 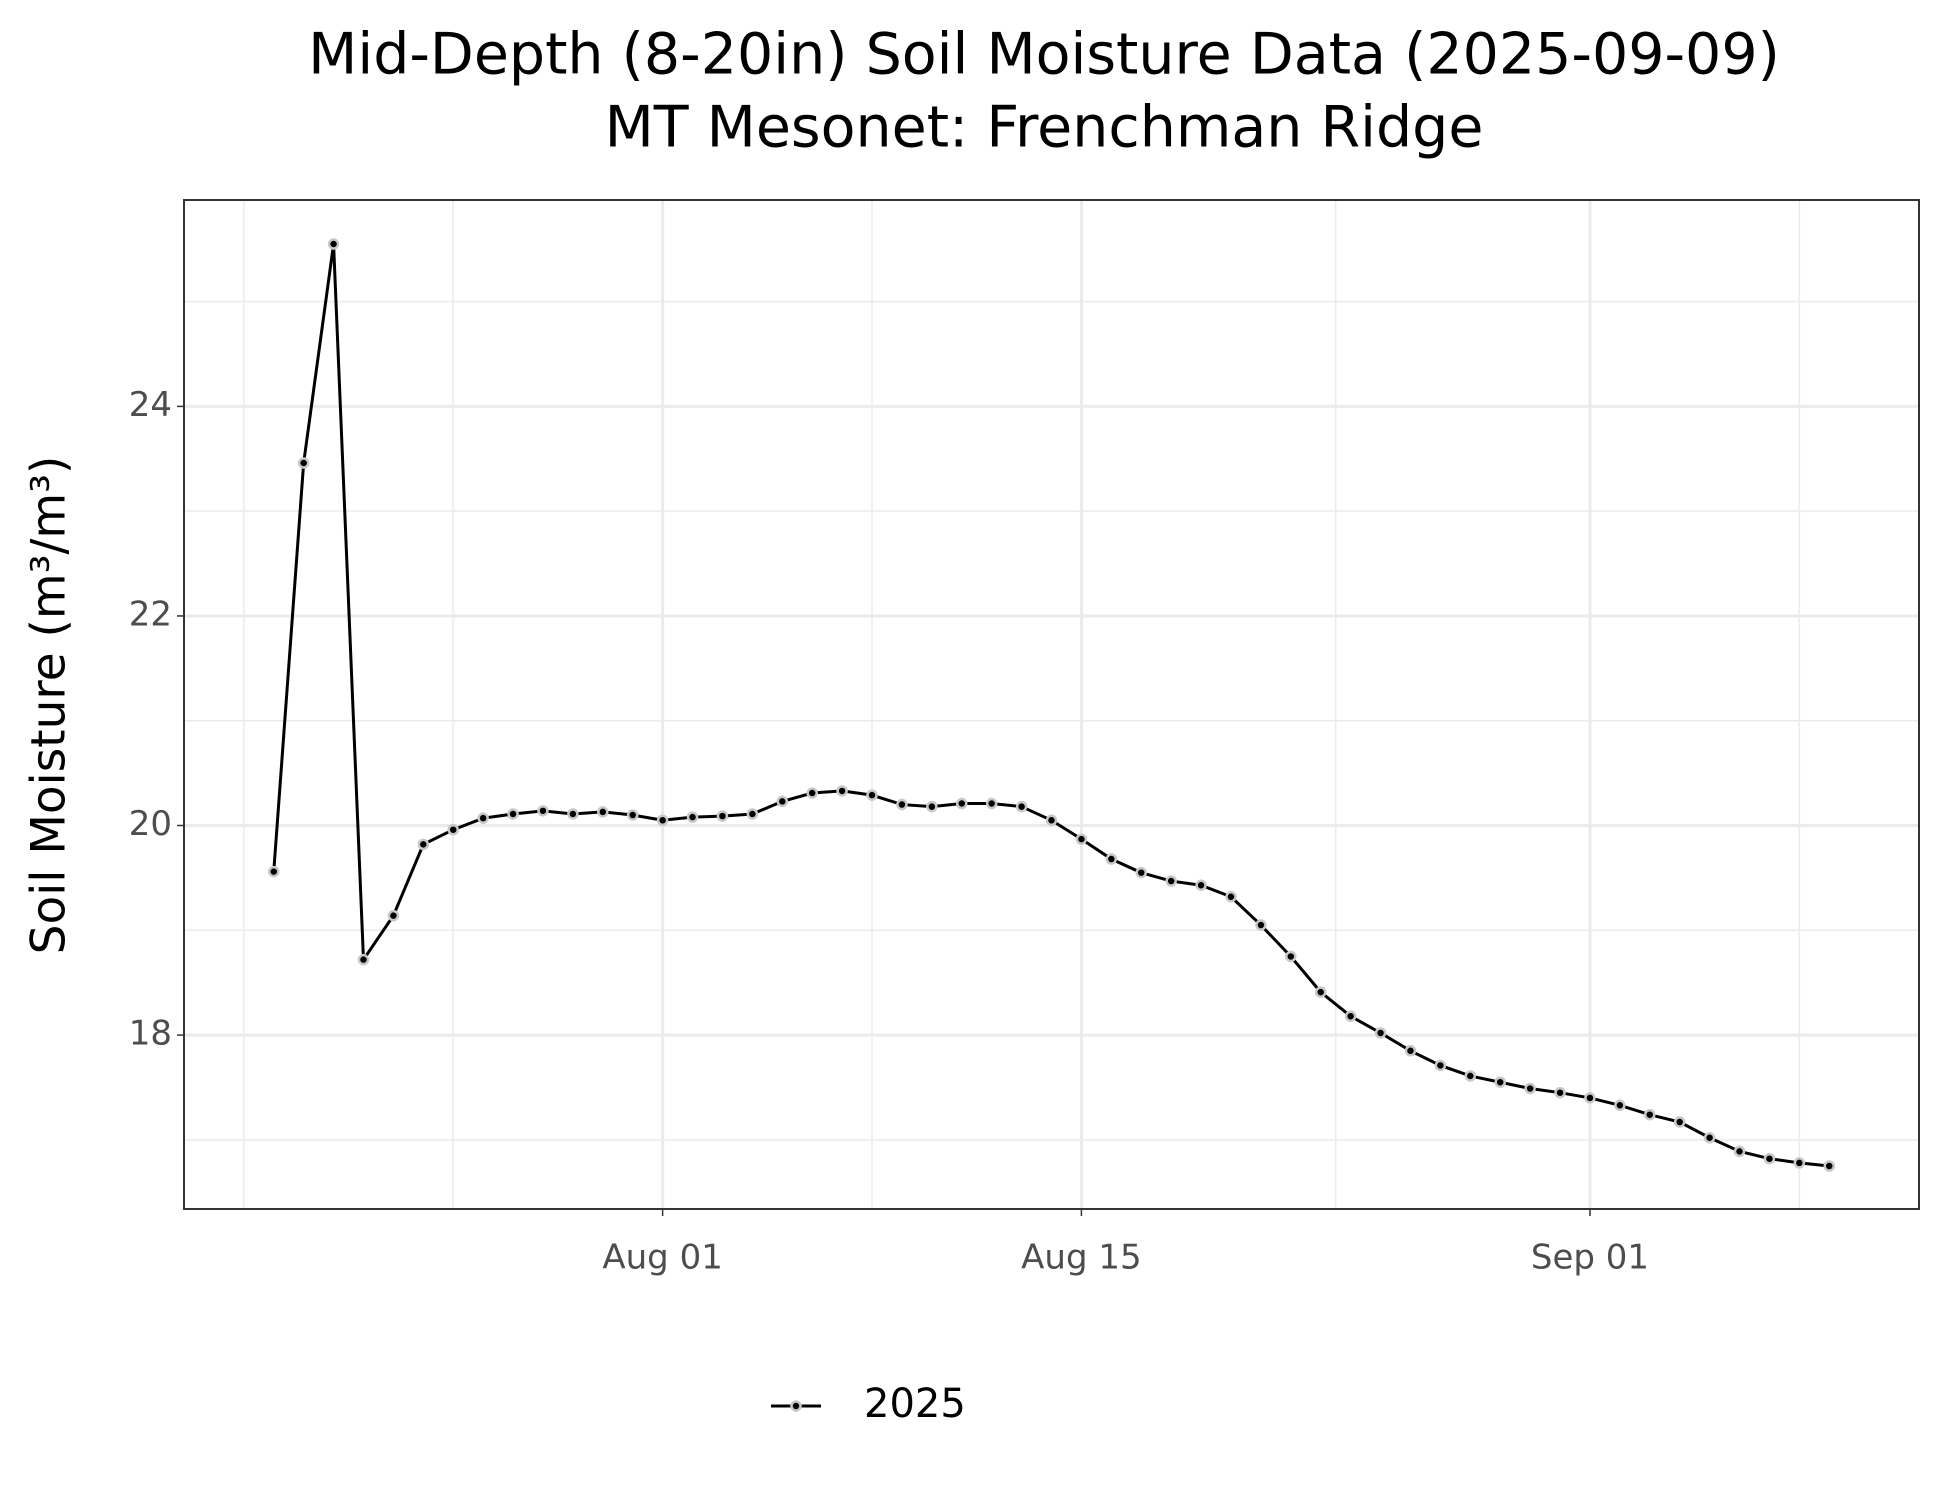 I want to click on y-axis-title: Soil Moisture (m³/m³), so click(x=49, y=705).